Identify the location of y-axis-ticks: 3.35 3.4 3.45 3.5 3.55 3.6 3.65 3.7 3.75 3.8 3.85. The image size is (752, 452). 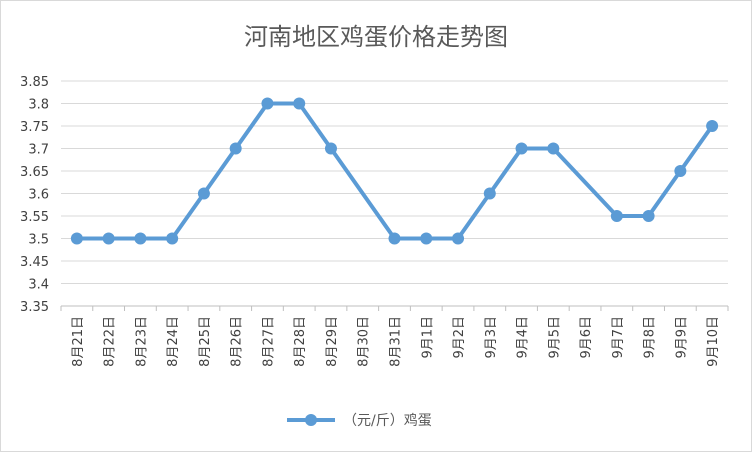
(34, 195).